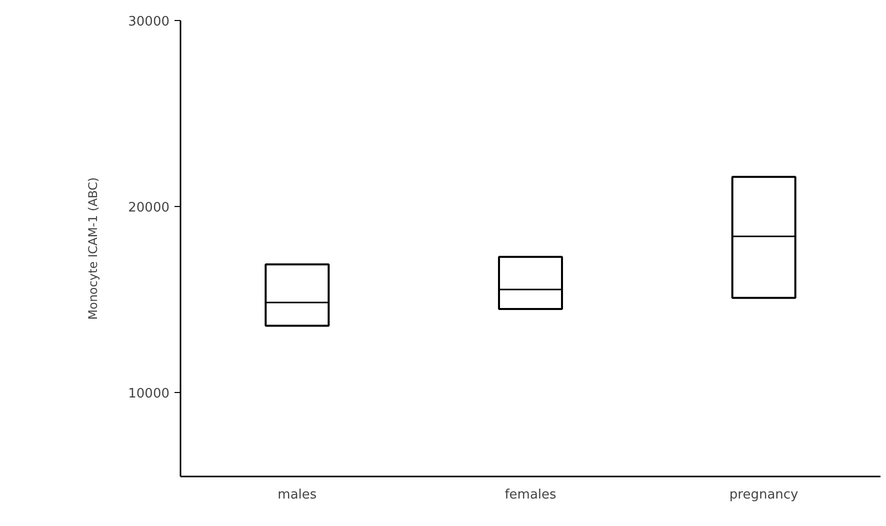 Image resolution: width=886 pixels, height=526 pixels. I want to click on y-tick-label: 30000, so click(149, 22).